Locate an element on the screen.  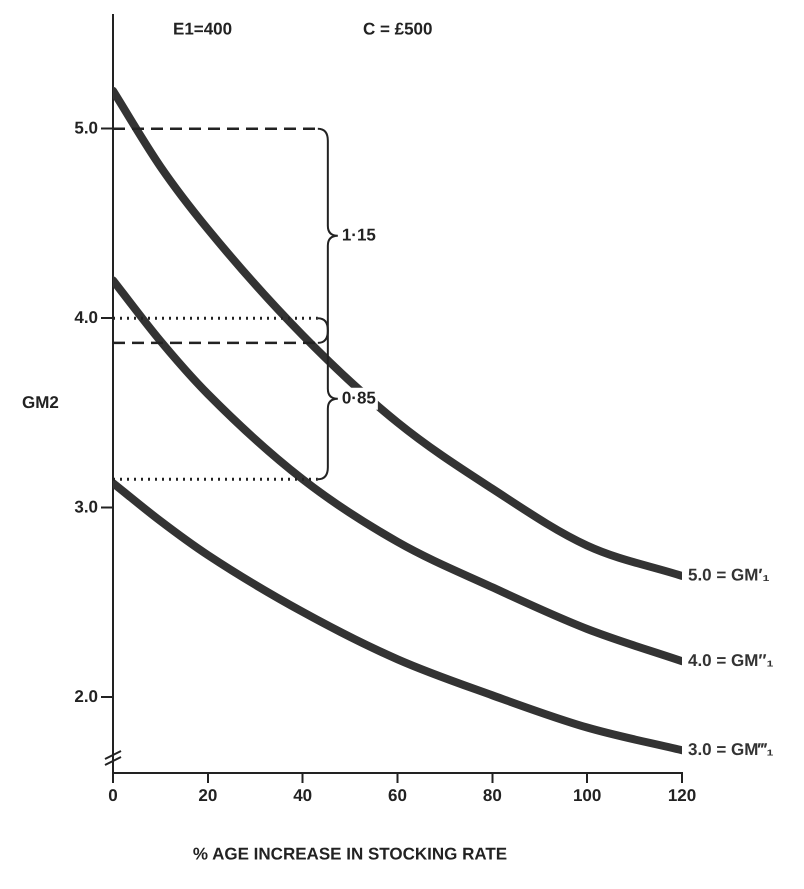
annotation: 1·15 is located at coordinates (359, 234).